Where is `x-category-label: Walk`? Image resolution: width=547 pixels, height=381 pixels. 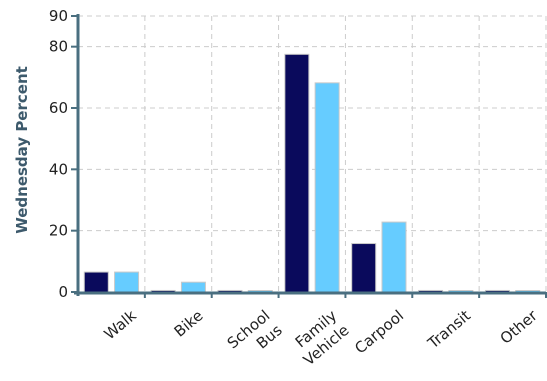
x-category-label: Walk is located at coordinates (120, 324).